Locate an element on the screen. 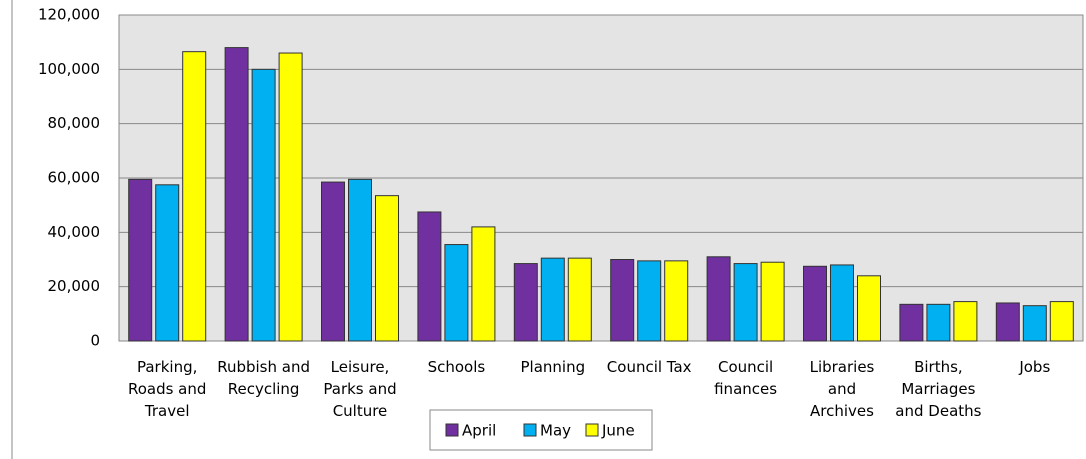 This screenshot has width=1086, height=459. x-tick-label: Schools is located at coordinates (456, 367).